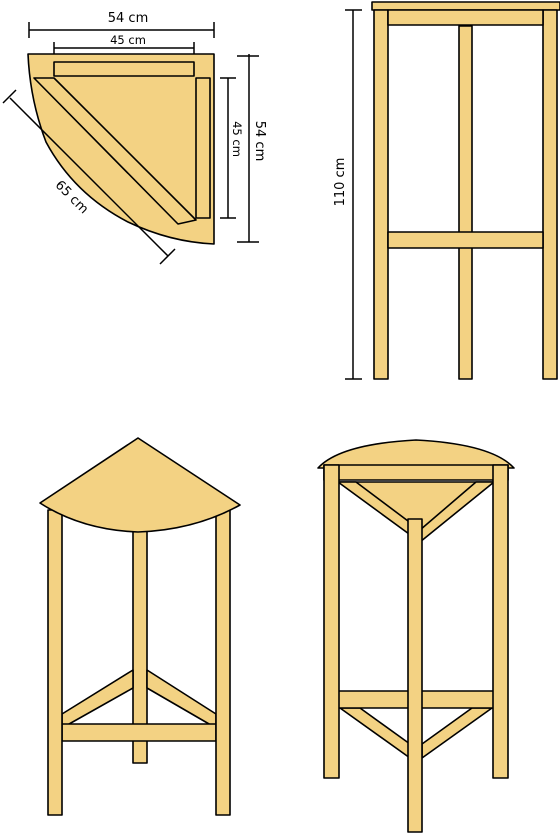 Image resolution: width=560 pixels, height=833 pixels. What do you see at coordinates (128, 40) in the screenshot?
I see `dim-label-inner-width: 45 cm` at bounding box center [128, 40].